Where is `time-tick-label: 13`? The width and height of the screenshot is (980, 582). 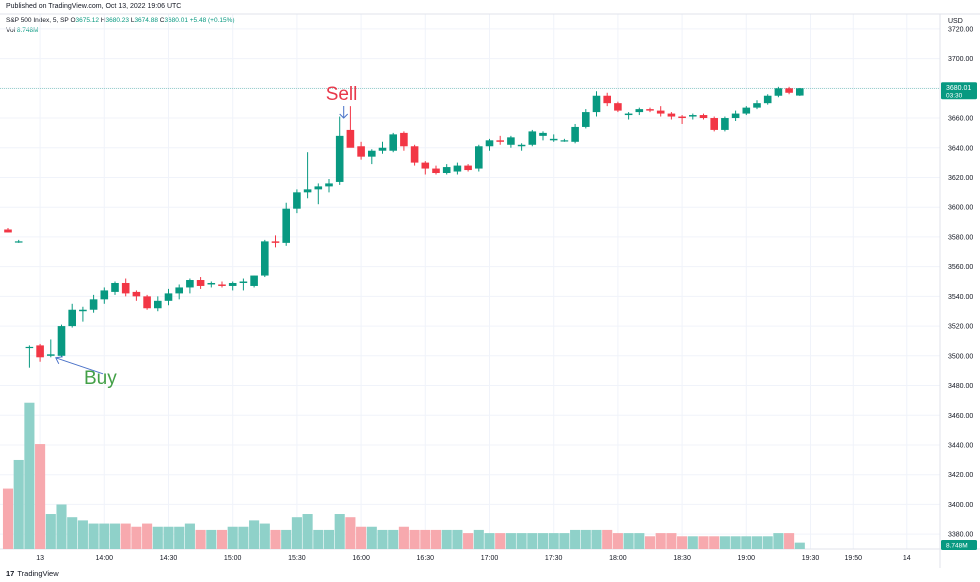
time-tick-label: 13 is located at coordinates (40, 558).